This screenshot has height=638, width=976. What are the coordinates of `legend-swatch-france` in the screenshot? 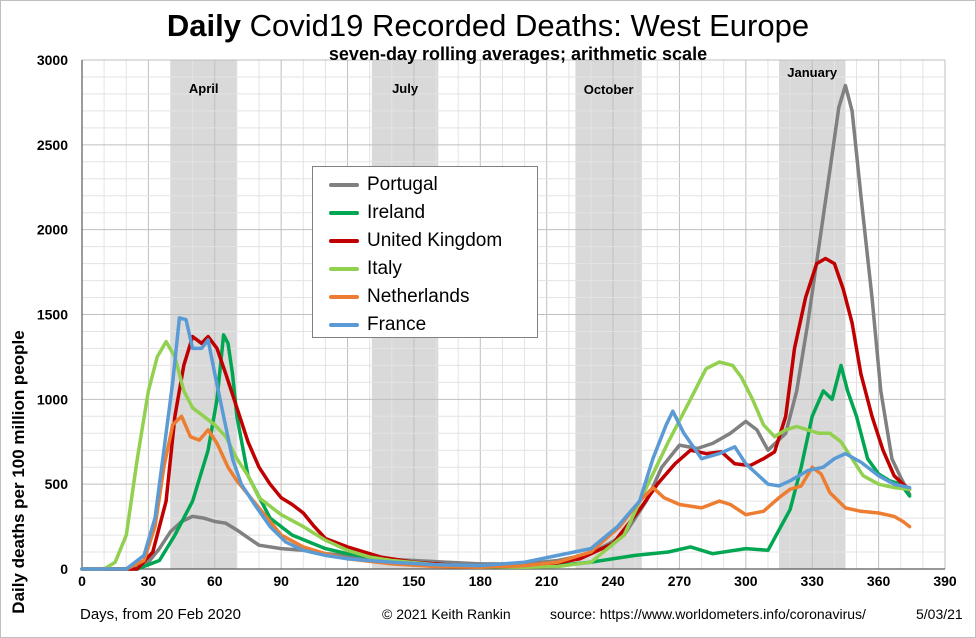 It's located at (344, 325).